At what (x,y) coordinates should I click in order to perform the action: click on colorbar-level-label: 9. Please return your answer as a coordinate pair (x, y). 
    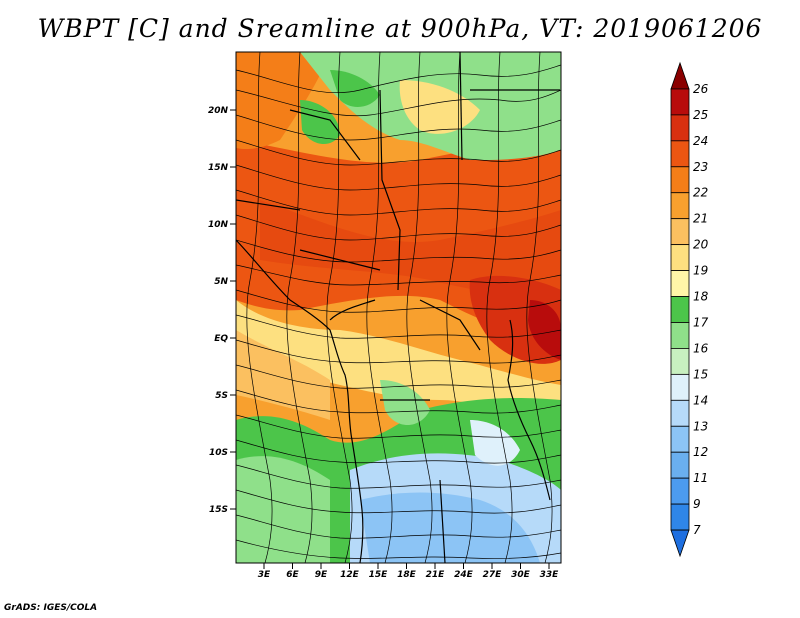
    Looking at the image, I should click on (697, 504).